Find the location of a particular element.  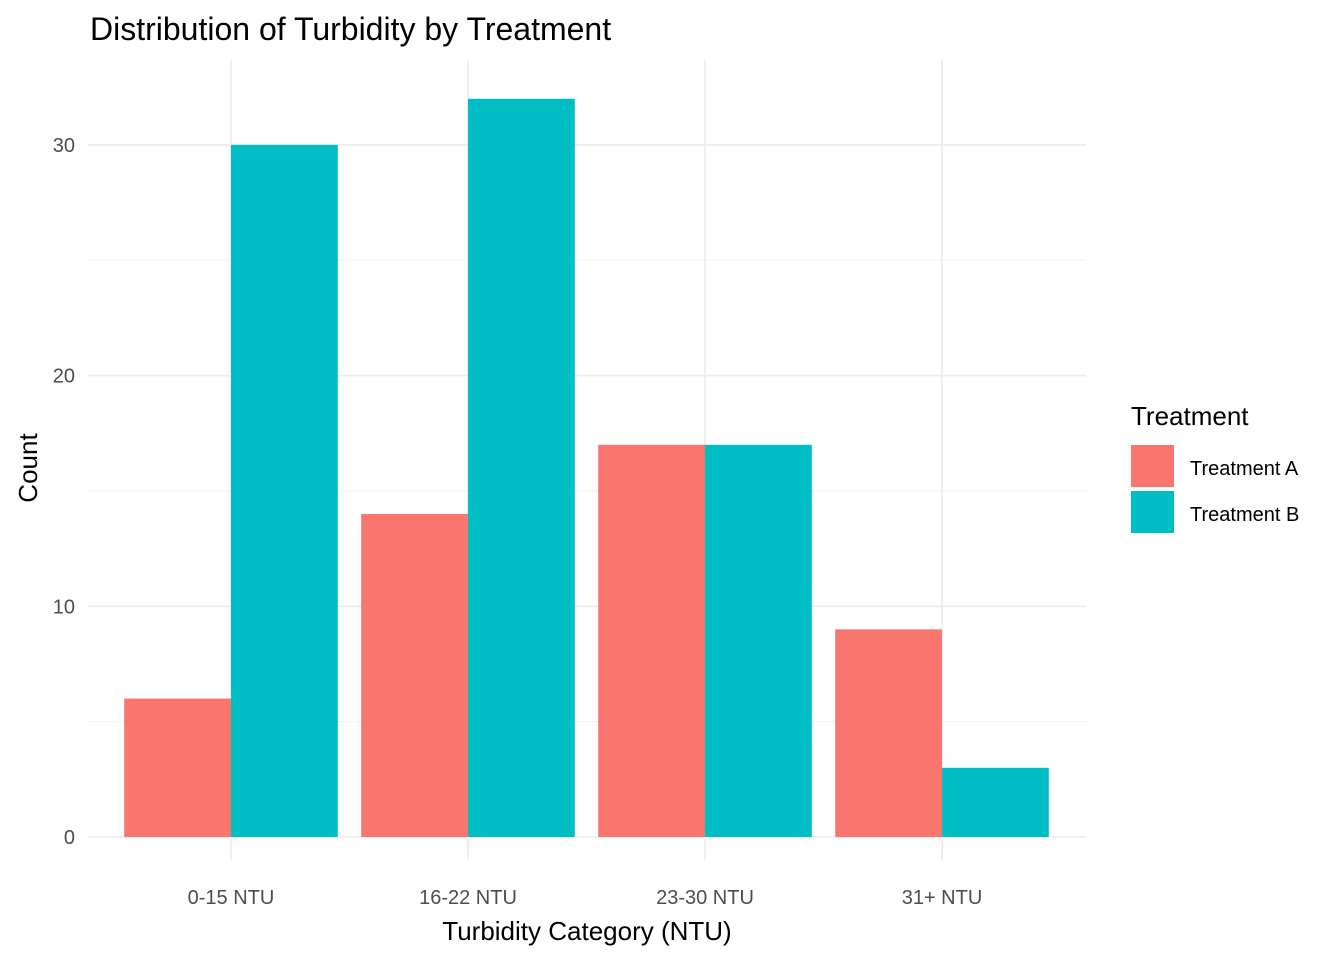

chart-title: Distribution of Turbidity by Treatment is located at coordinates (350, 29).